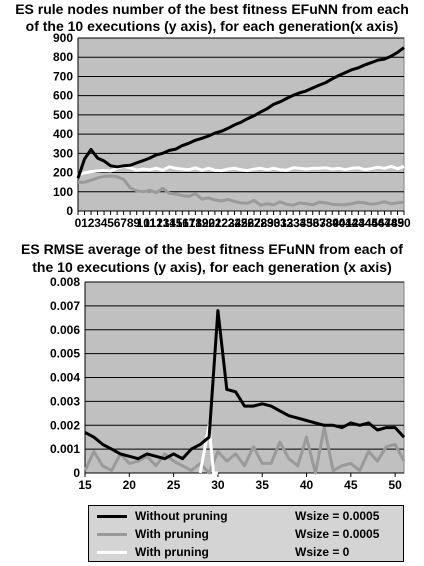 The height and width of the screenshot is (566, 424). I want to click on legend-swatch-gray, so click(112, 534).